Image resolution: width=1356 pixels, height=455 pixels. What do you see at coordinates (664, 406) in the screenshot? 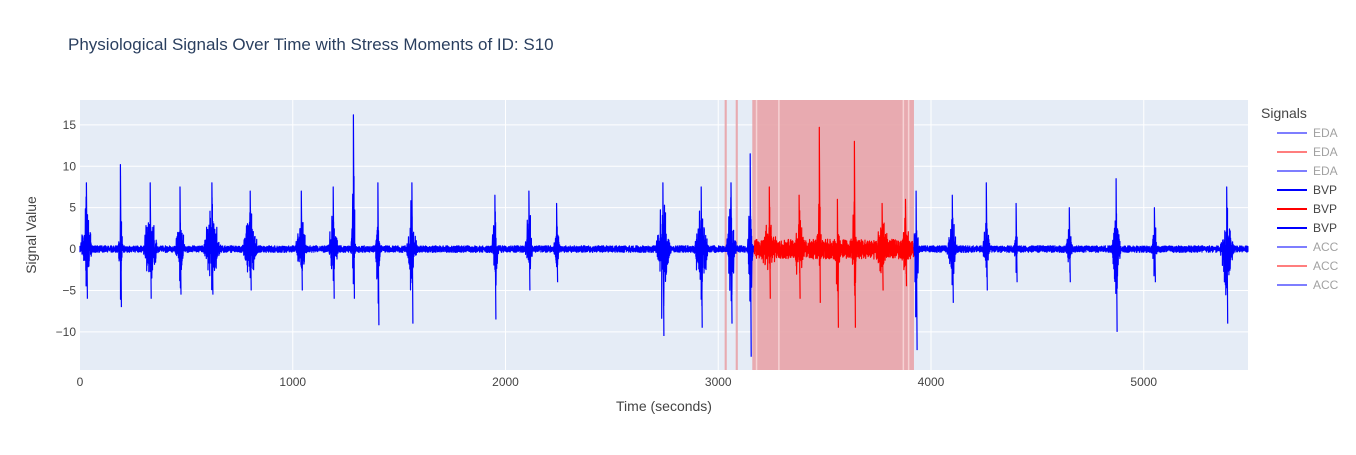
I see `x-axis-title: Time (seconds)` at bounding box center [664, 406].